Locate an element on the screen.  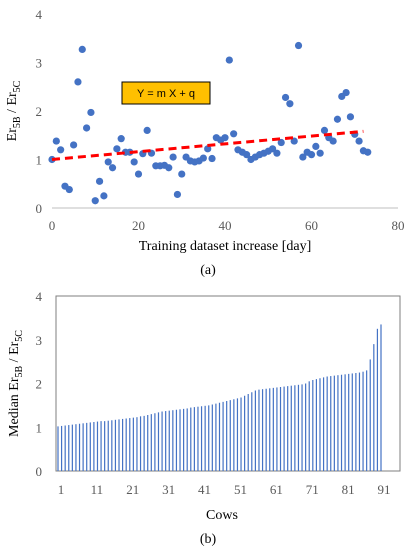
bar-x-tick-label: 51 is located at coordinates (240, 489).